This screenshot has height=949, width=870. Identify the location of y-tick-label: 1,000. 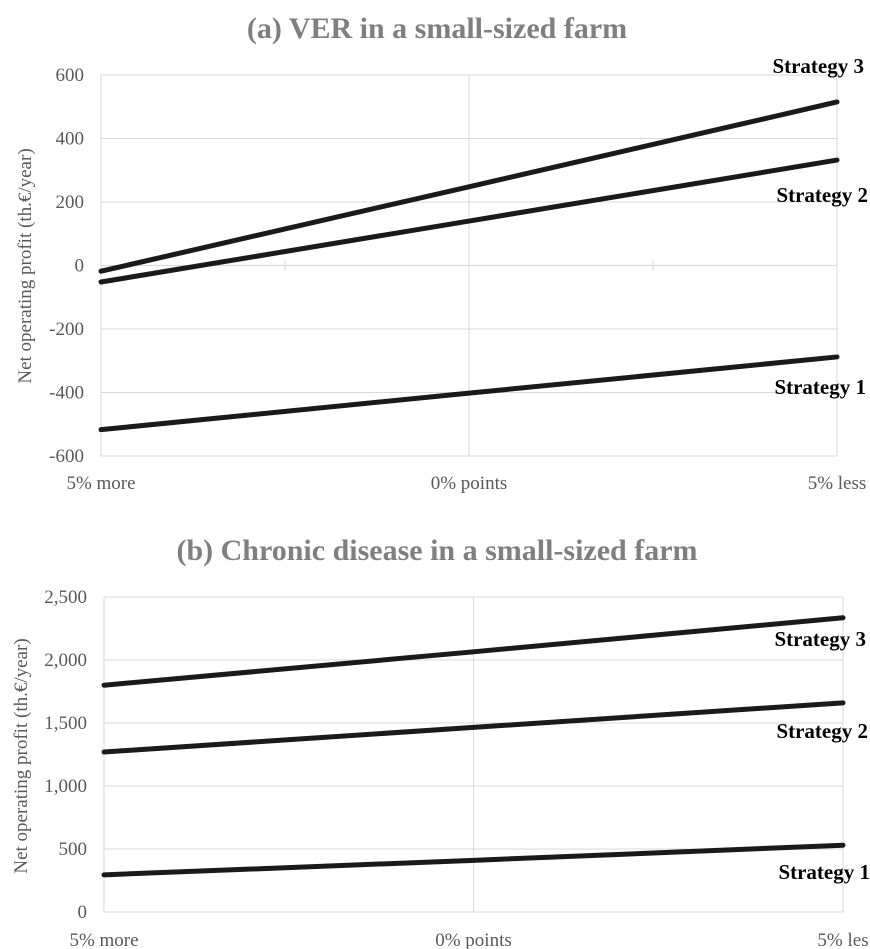
(65, 786).